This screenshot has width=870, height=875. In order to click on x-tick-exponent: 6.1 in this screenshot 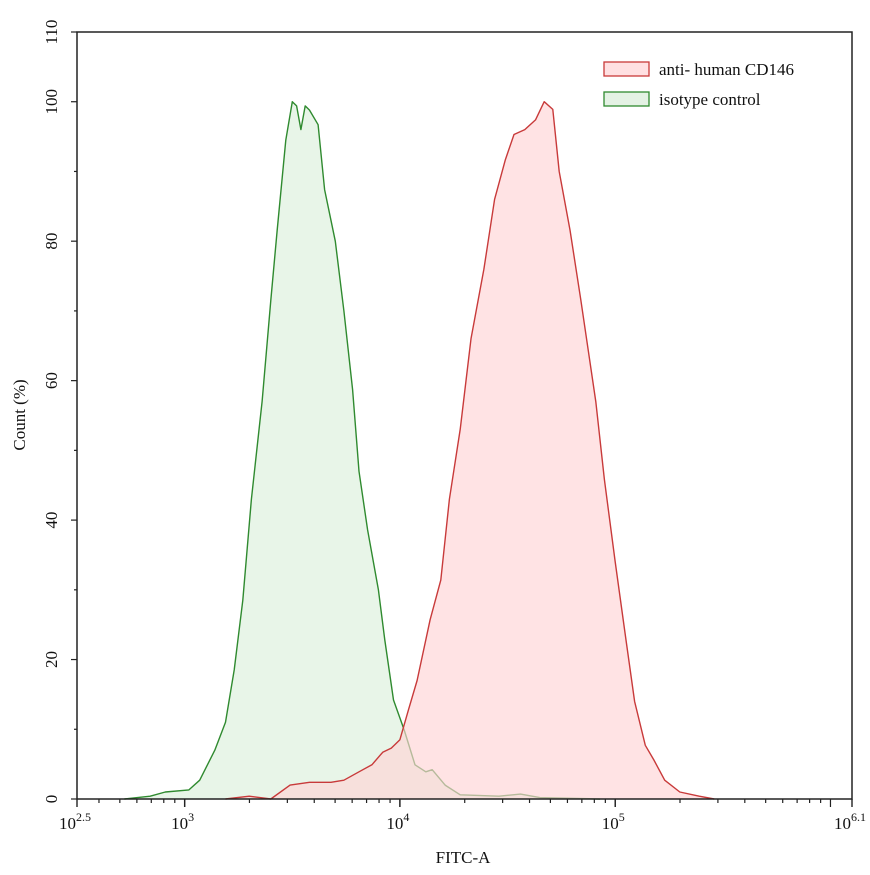, I will do `click(858, 817)`.